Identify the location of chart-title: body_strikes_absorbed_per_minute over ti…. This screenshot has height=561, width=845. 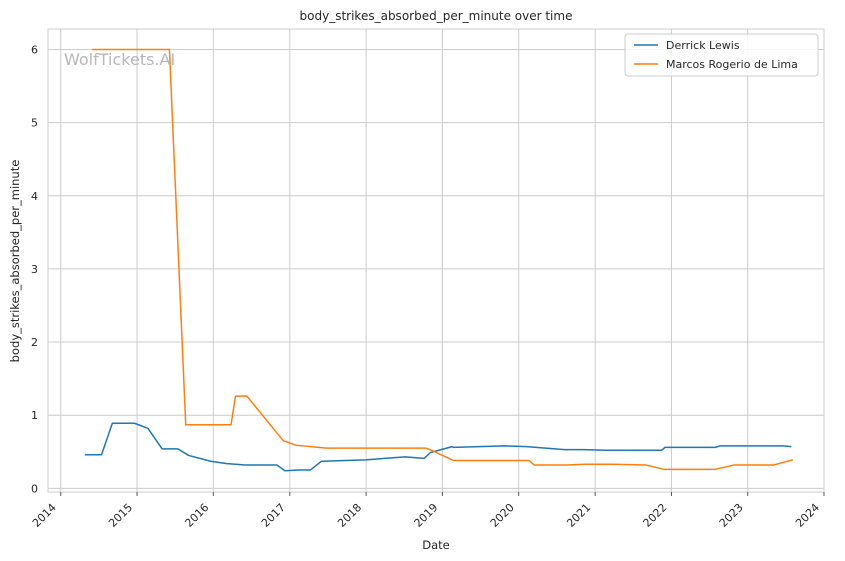
(436, 16).